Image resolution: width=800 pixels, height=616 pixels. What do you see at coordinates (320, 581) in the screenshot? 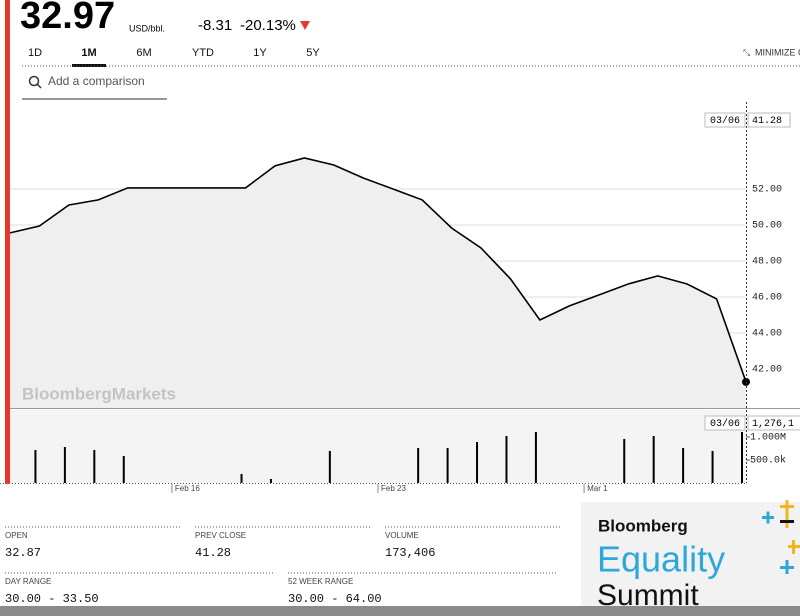
I see `stat-label: 52 WEEK RANGE` at bounding box center [320, 581].